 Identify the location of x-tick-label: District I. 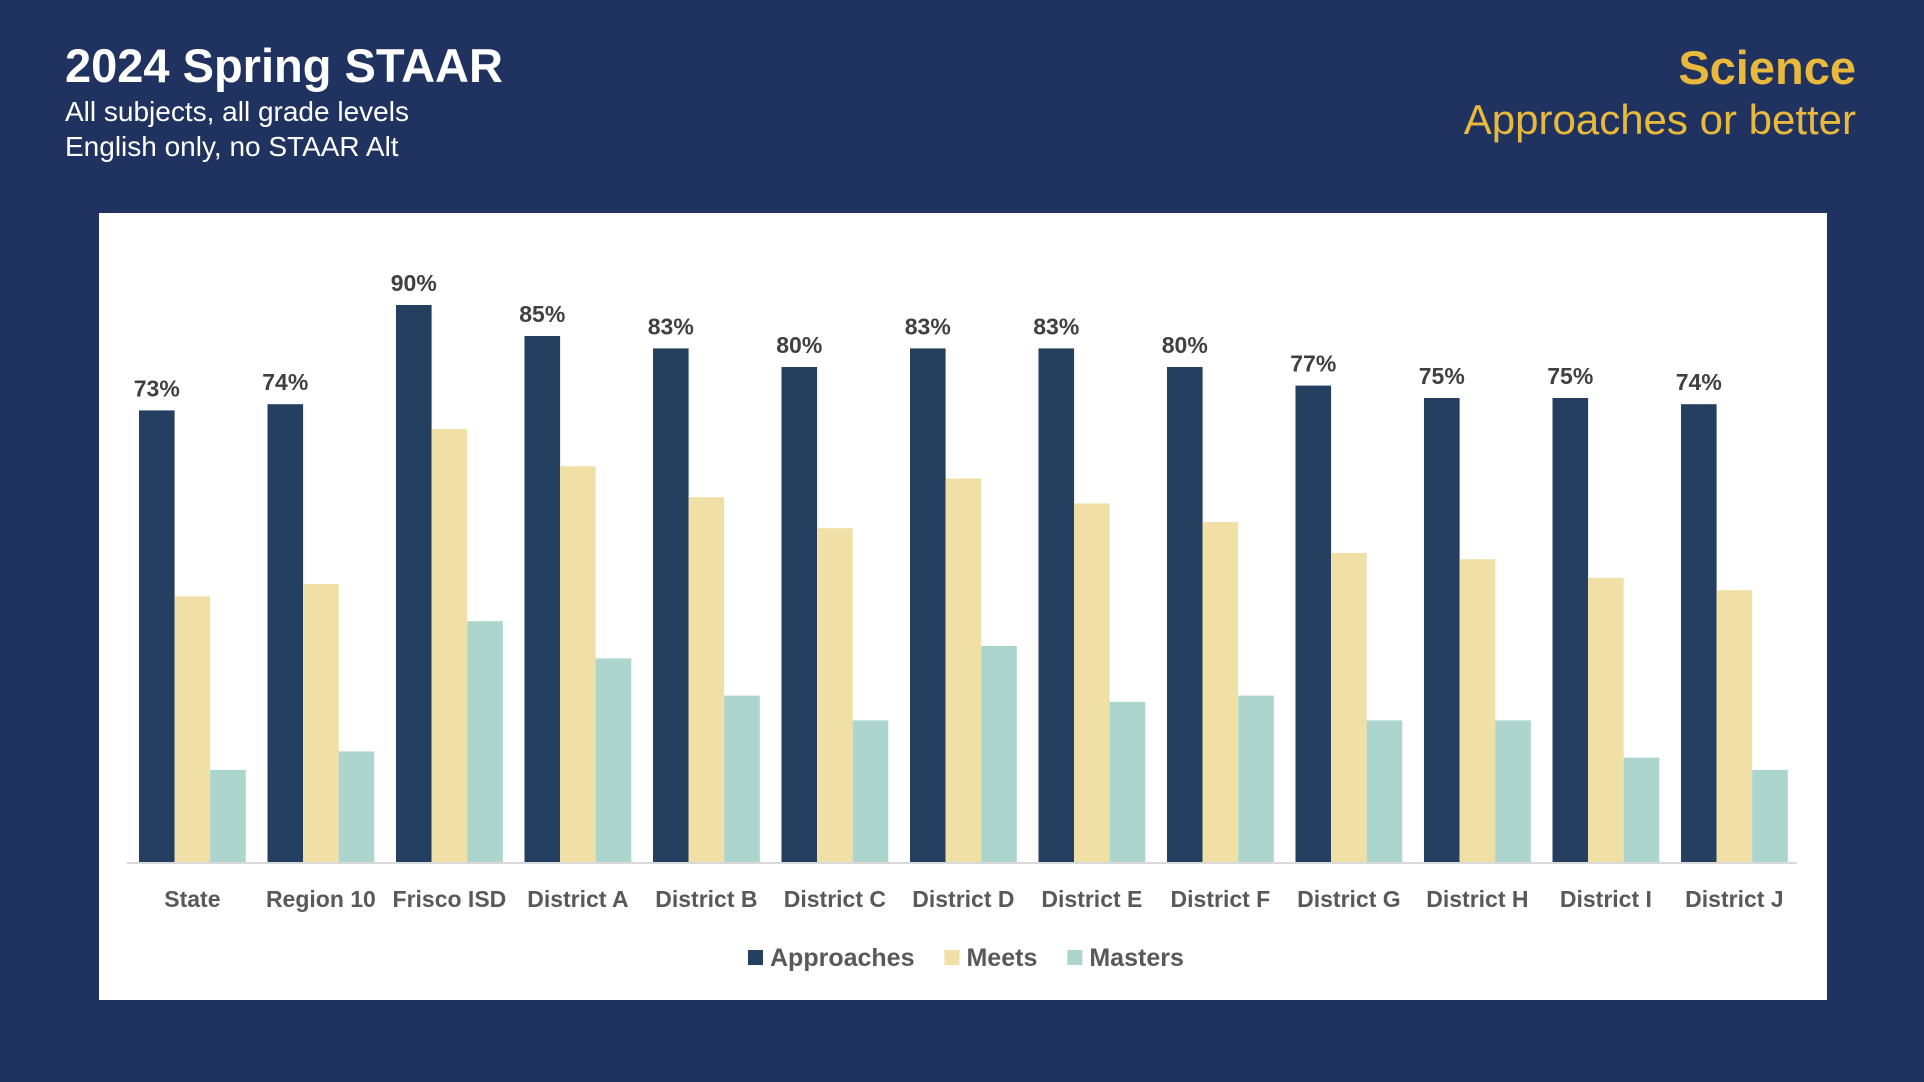
(1606, 899).